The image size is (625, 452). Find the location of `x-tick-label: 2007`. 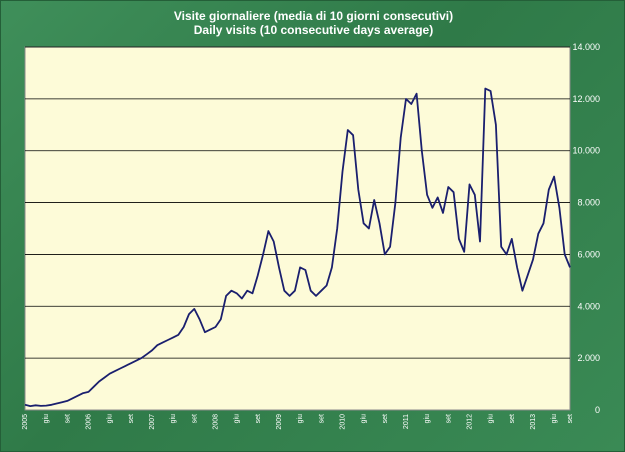

x-tick-label: 2007 is located at coordinates (152, 422).